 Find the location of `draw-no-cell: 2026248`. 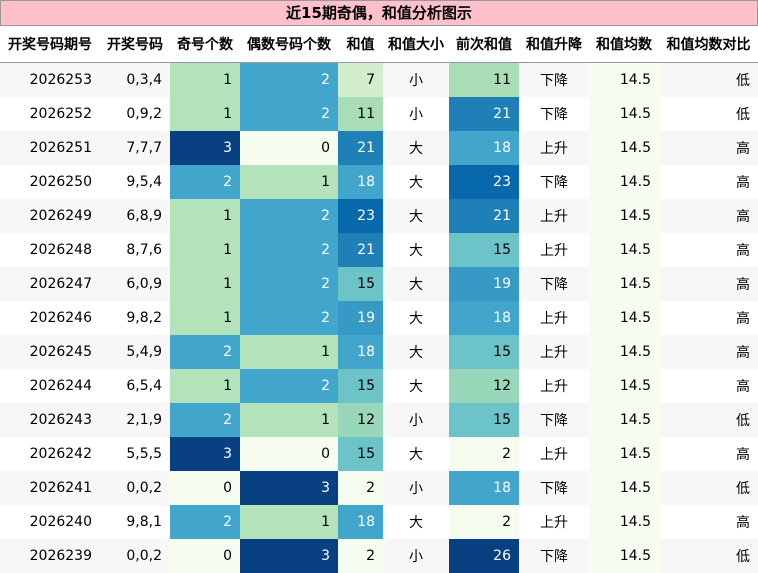

draw-no-cell: 2026248 is located at coordinates (60, 250).